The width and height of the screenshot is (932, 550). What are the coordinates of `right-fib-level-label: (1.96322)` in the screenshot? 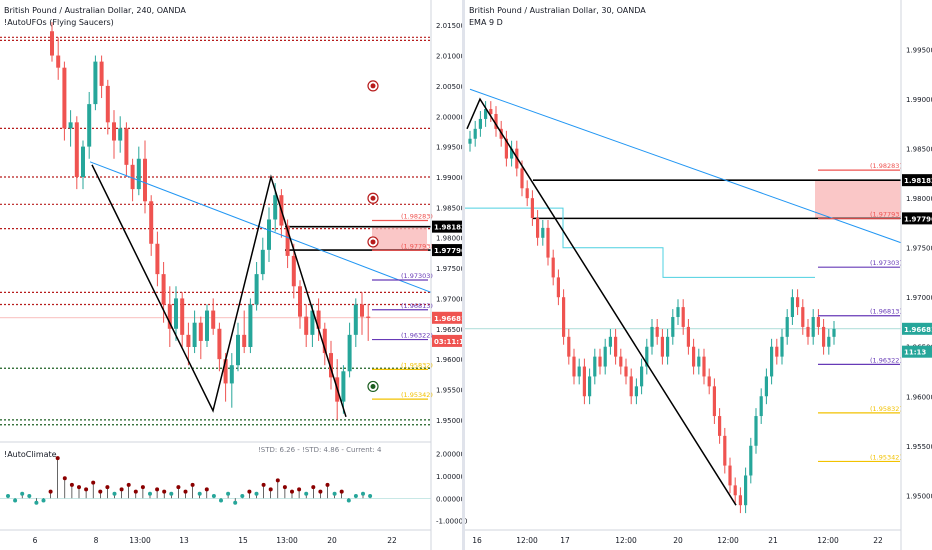 It's located at (886, 360).